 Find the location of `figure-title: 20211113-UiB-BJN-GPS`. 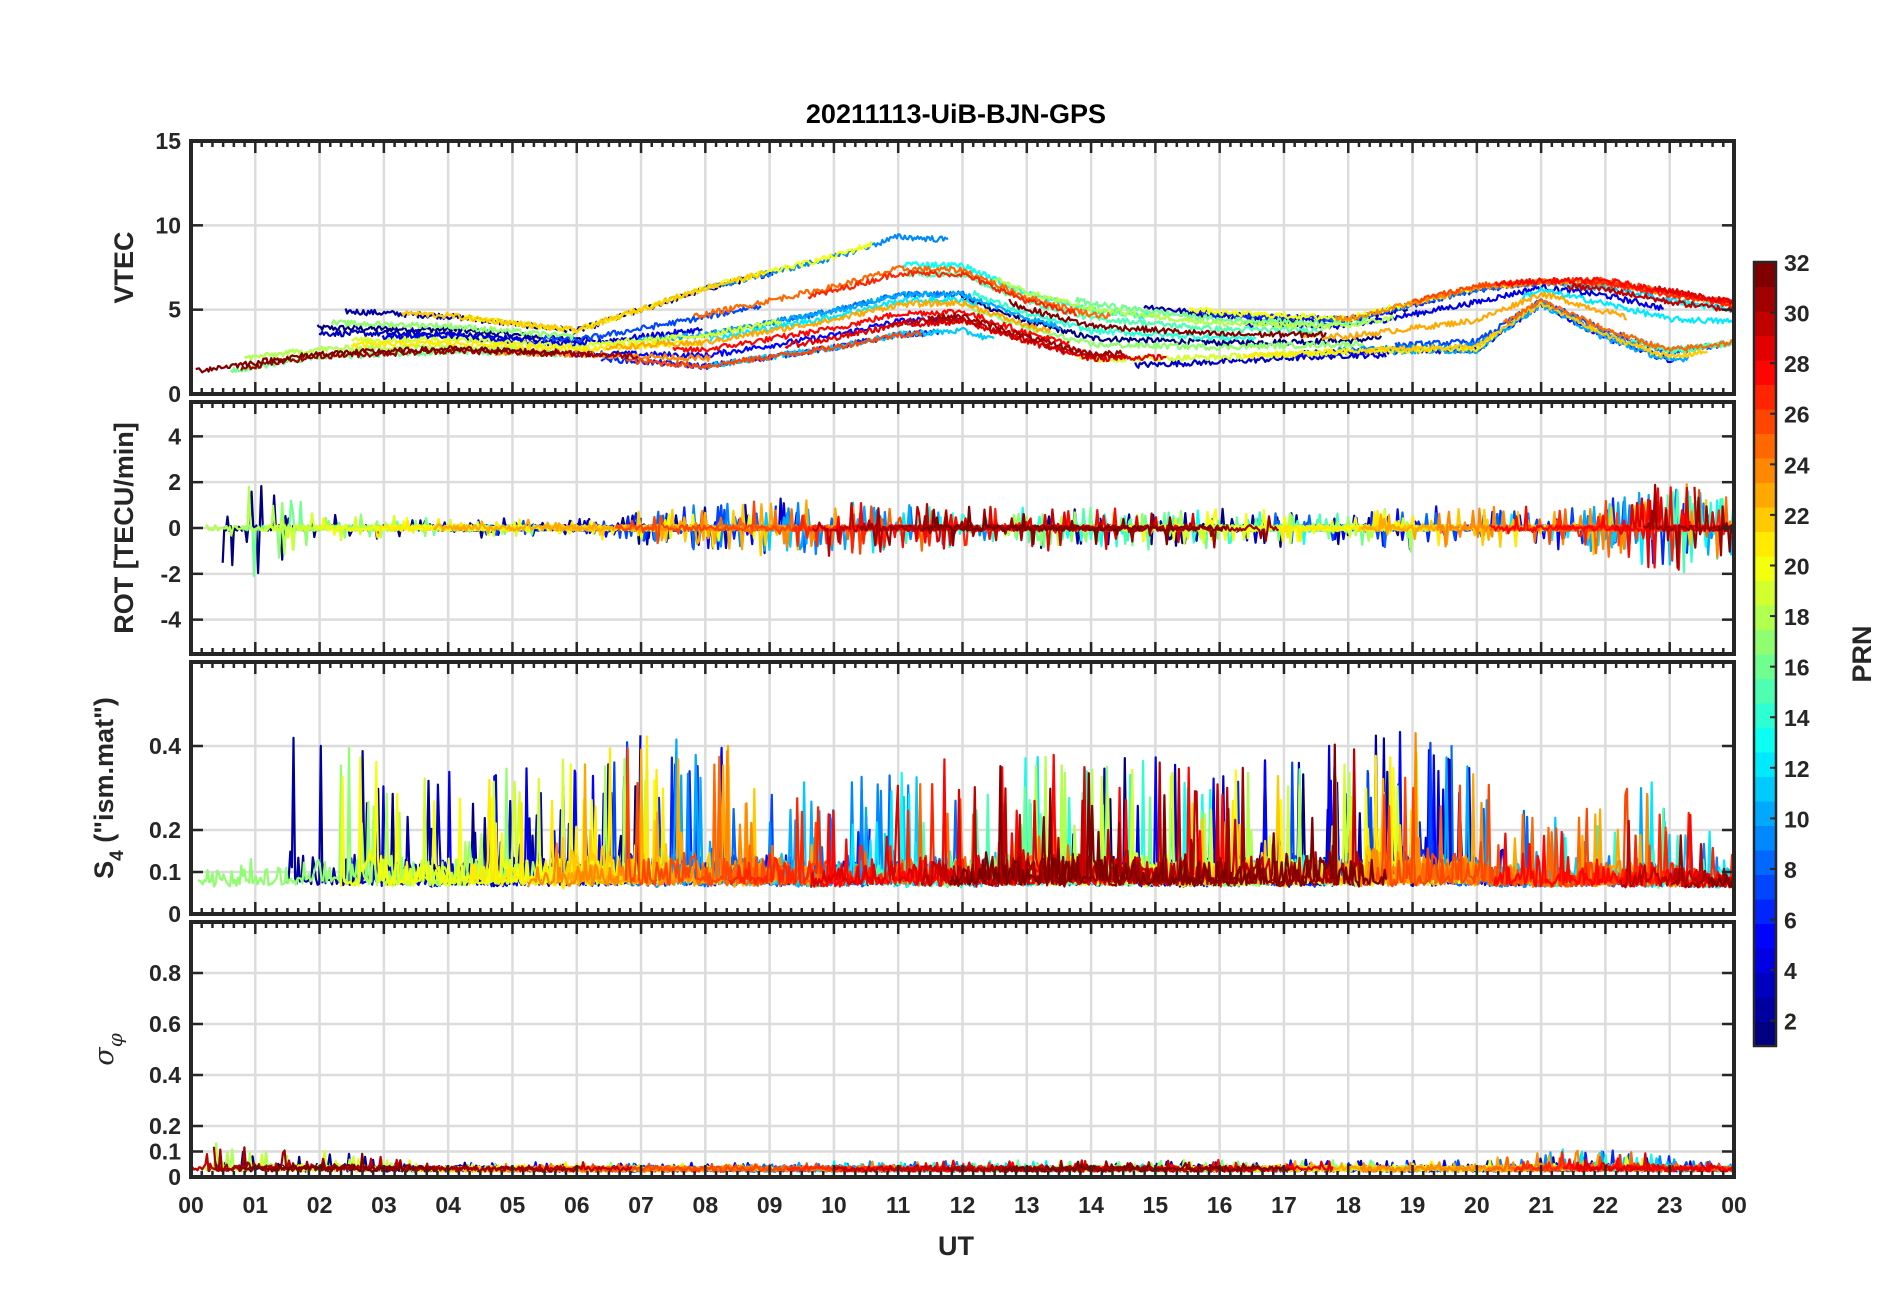

figure-title: 20211113-UiB-BJN-GPS is located at coordinates (956, 114).